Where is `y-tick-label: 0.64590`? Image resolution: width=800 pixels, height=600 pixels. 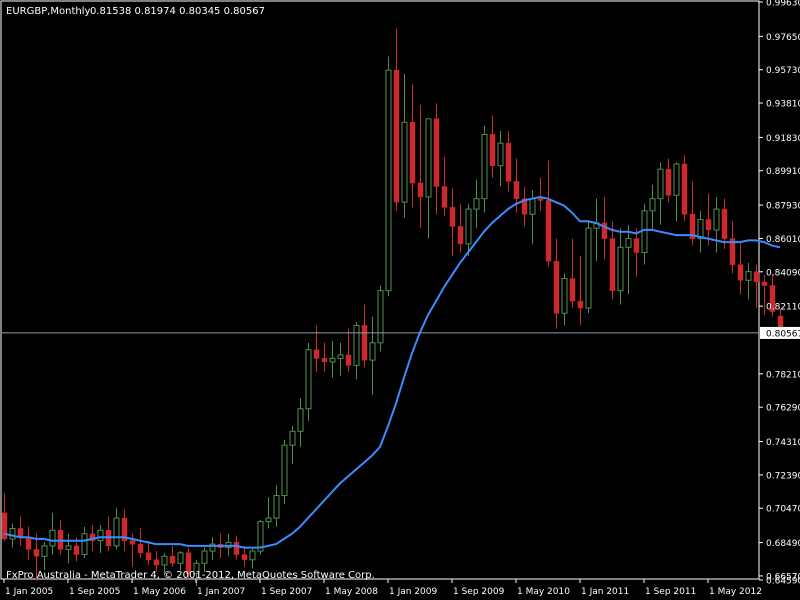
y-tick-label: 0.64590 is located at coordinates (783, 582).